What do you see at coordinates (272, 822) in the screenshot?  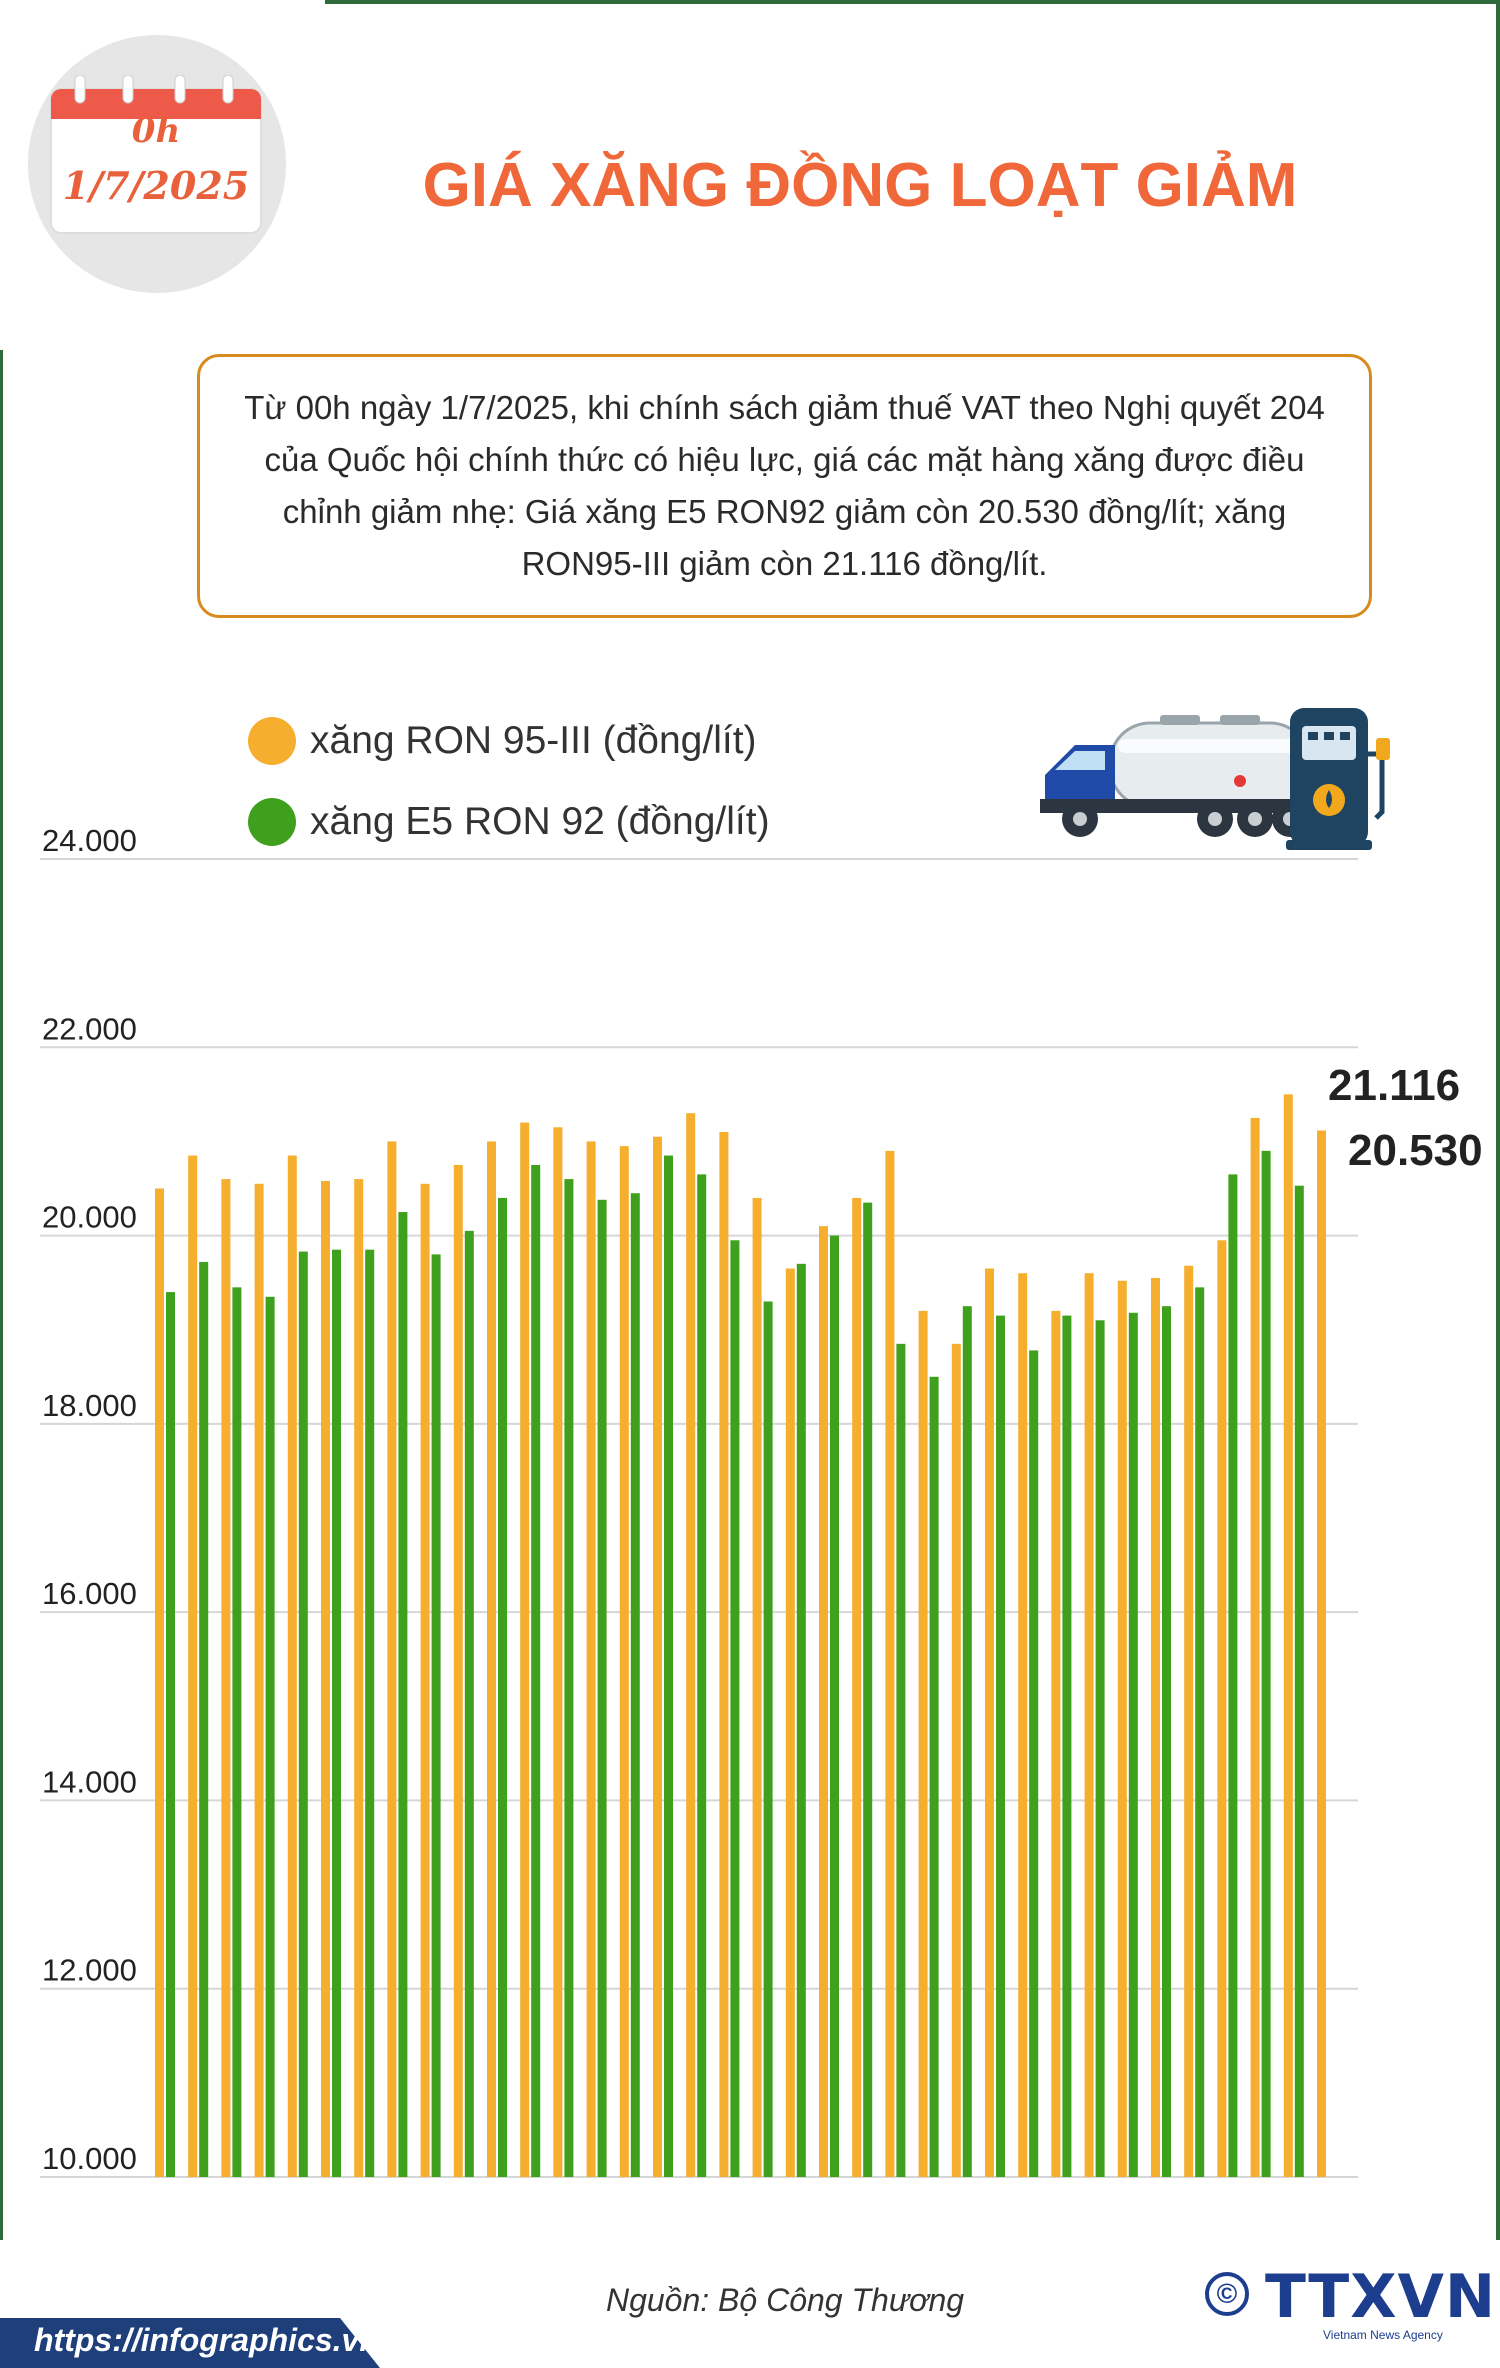 I see `legend-dot-e5` at bounding box center [272, 822].